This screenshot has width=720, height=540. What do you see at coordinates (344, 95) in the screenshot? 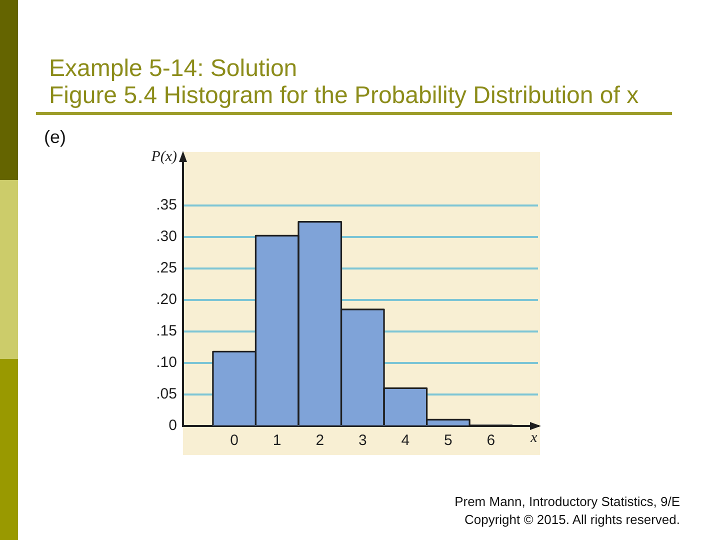
I see `chart-subtitle: Figure 5.4 Histogram for the Probability Distribution of x` at bounding box center [344, 95].